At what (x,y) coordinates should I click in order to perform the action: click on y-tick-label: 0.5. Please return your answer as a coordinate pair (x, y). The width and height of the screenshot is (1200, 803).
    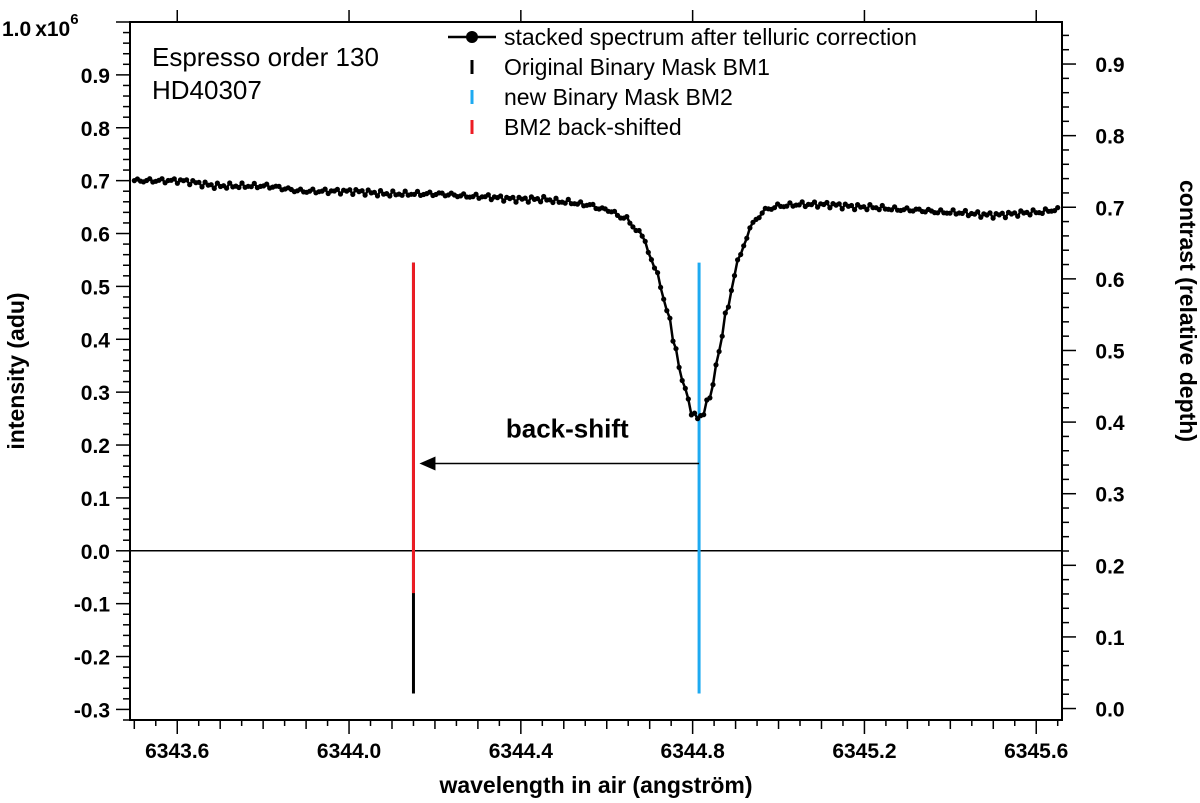
    Looking at the image, I should click on (96, 287).